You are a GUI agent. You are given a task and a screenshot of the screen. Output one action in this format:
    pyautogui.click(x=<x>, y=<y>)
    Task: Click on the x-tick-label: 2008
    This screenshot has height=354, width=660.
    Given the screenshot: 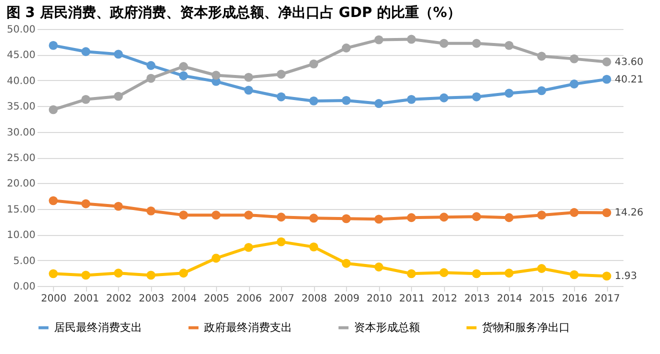 What is the action you would take?
    pyautogui.click(x=314, y=299)
    